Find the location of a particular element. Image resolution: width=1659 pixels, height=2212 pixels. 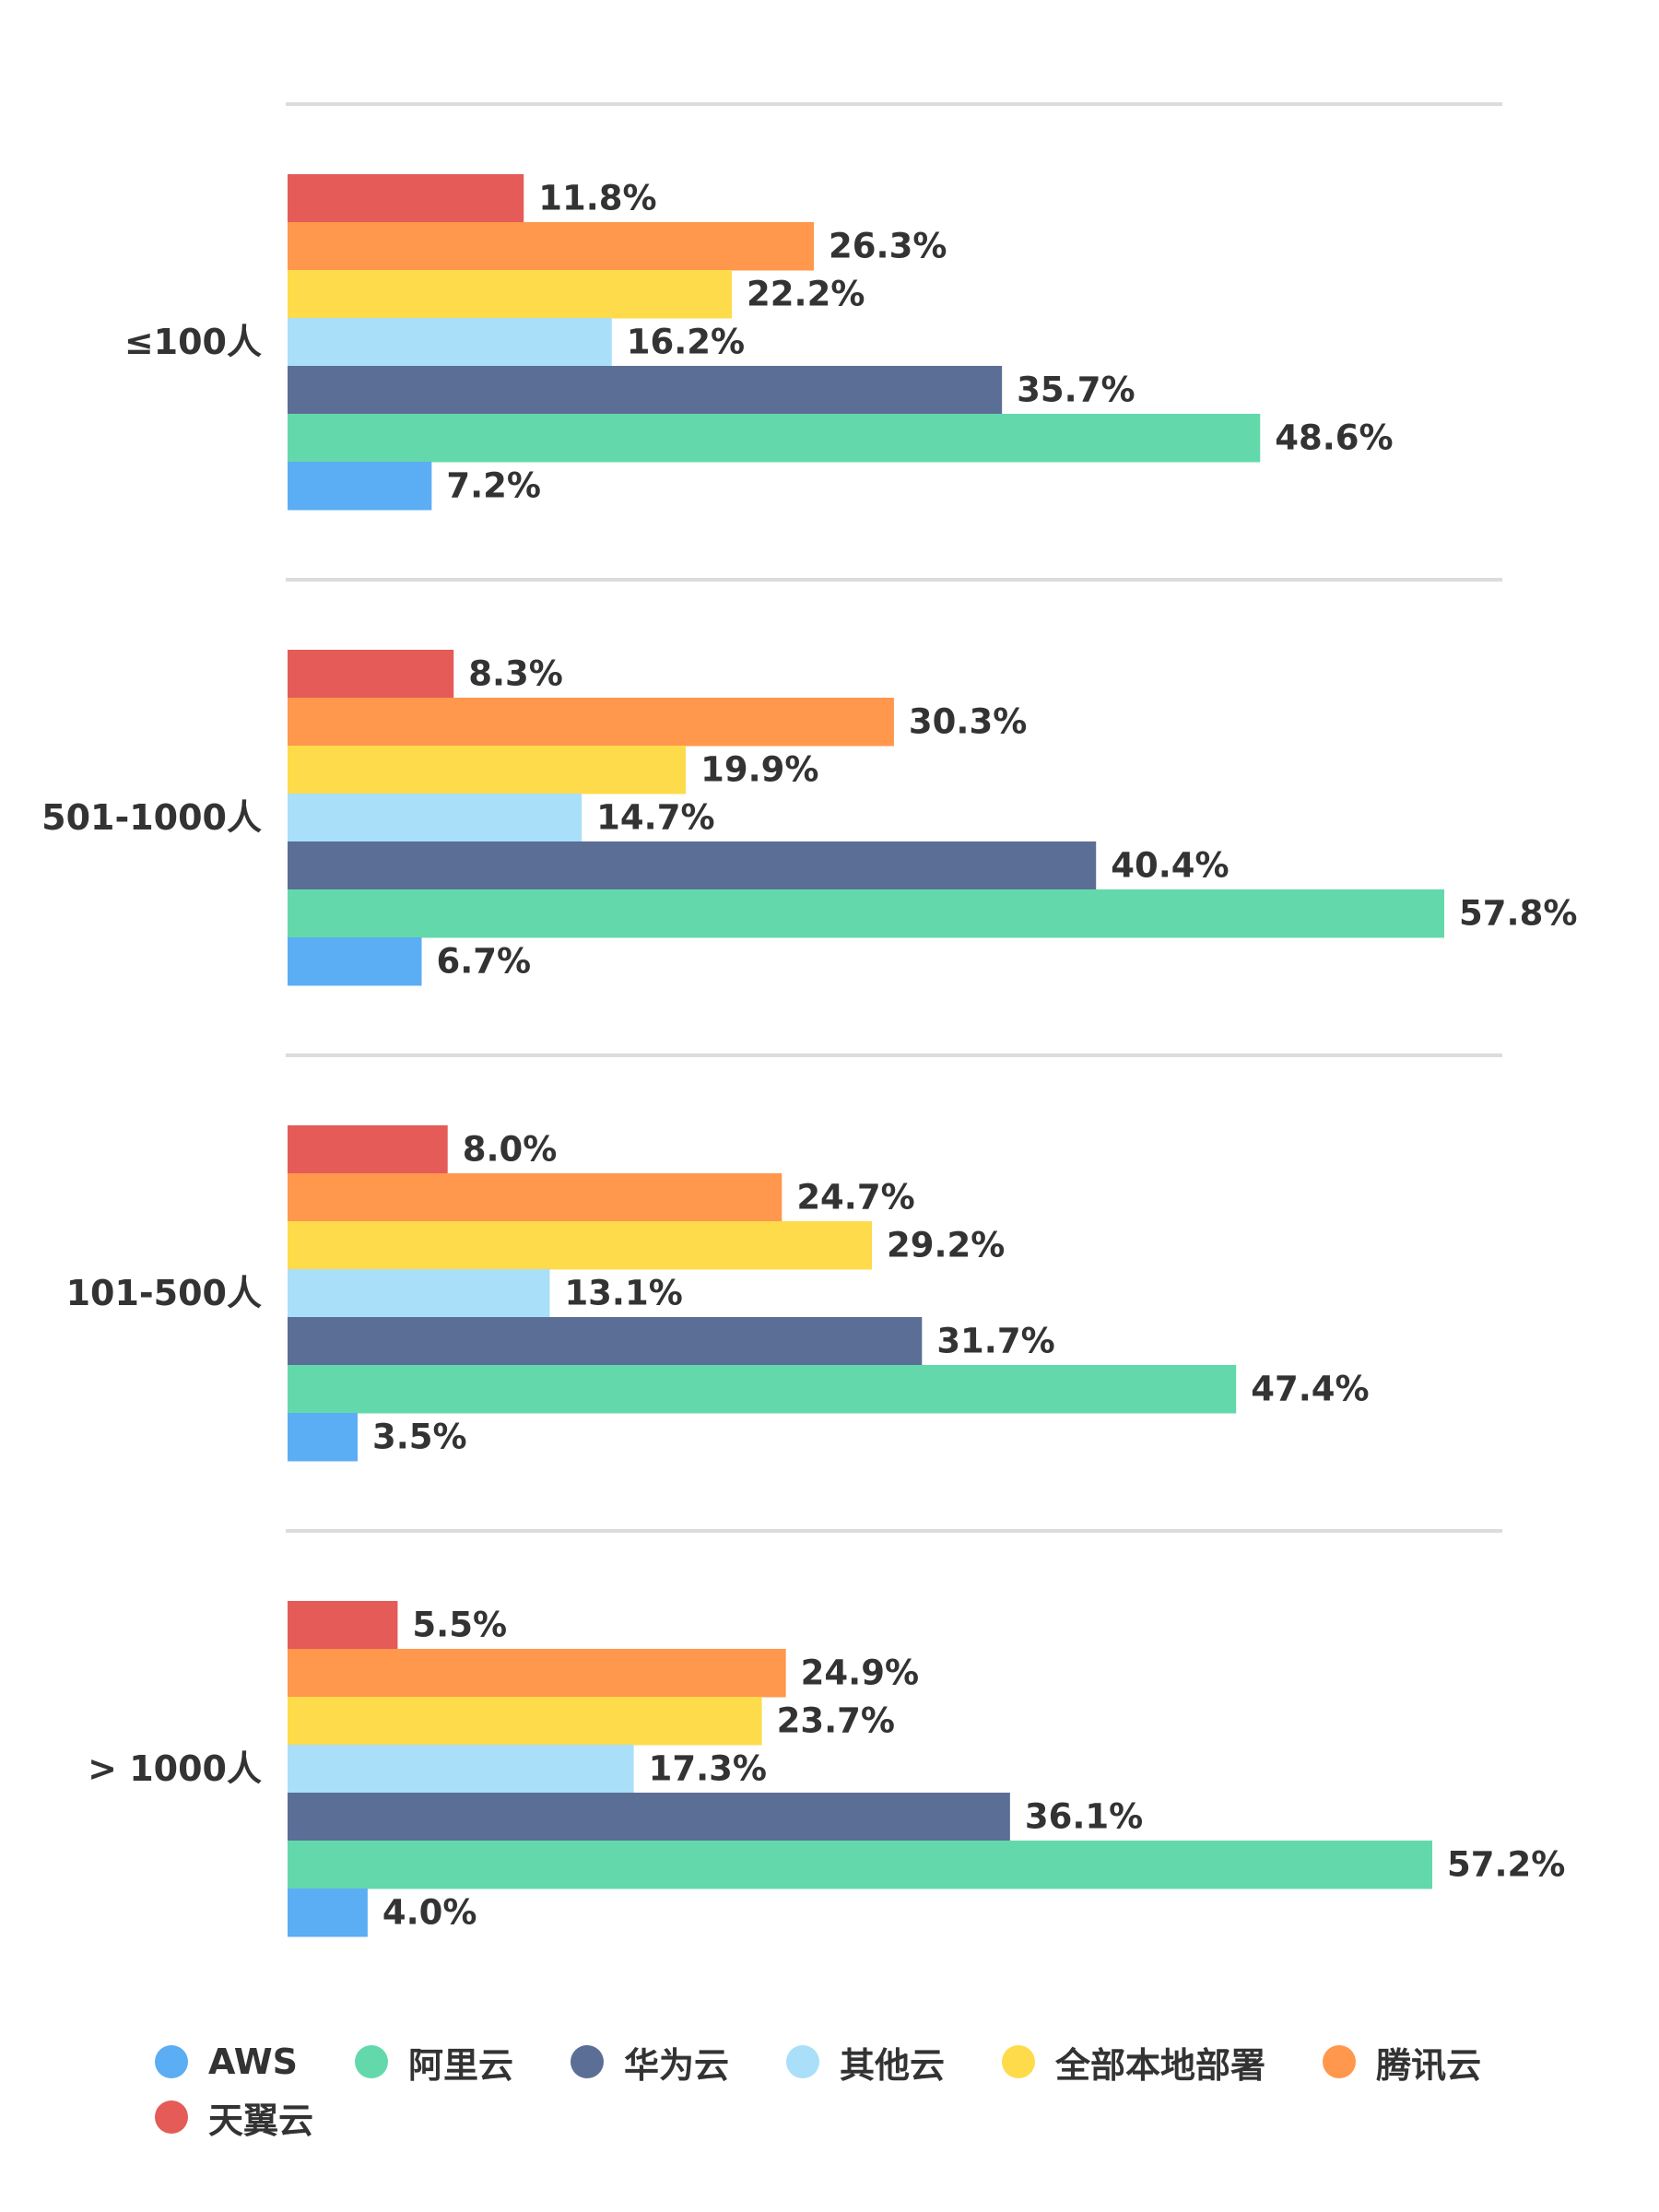

data-label: 8.3% is located at coordinates (515, 674).